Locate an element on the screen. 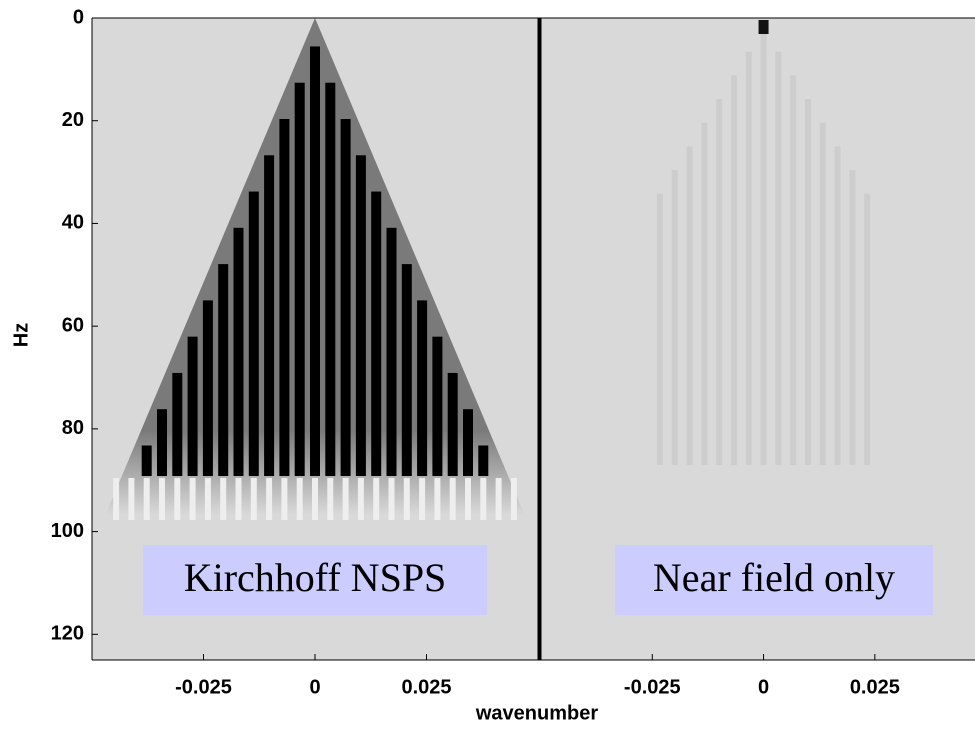  panel-label: Near field only is located at coordinates (774, 577).